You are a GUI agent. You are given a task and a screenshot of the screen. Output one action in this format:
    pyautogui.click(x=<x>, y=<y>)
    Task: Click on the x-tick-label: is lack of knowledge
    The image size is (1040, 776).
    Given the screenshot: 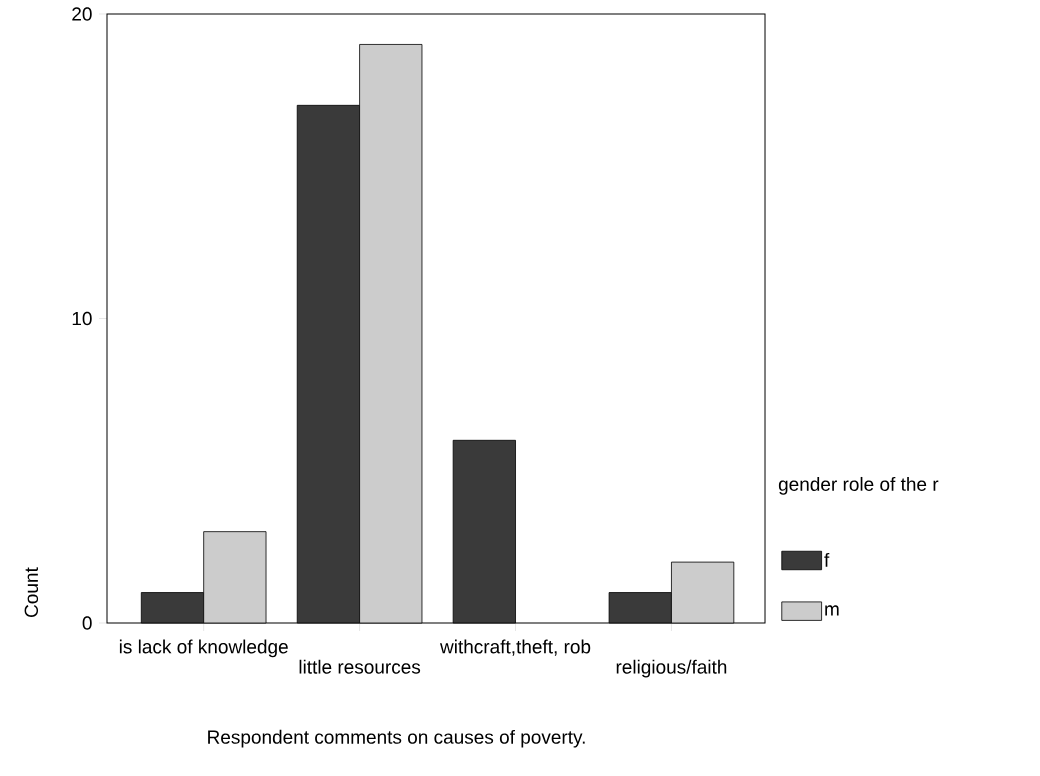 What is the action you would take?
    pyautogui.click(x=203, y=648)
    